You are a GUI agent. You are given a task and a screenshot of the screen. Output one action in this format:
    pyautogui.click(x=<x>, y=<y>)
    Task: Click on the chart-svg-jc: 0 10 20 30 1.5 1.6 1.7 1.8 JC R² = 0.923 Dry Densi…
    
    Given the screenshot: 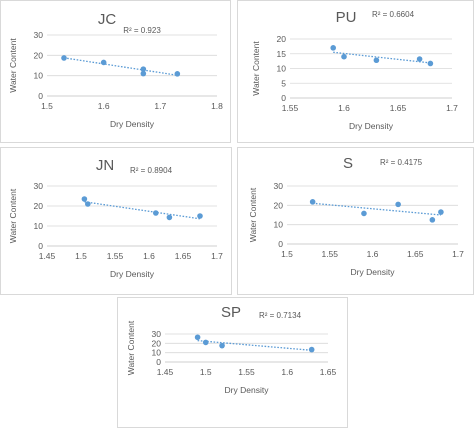 What is the action you would take?
    pyautogui.click(x=115, y=70)
    